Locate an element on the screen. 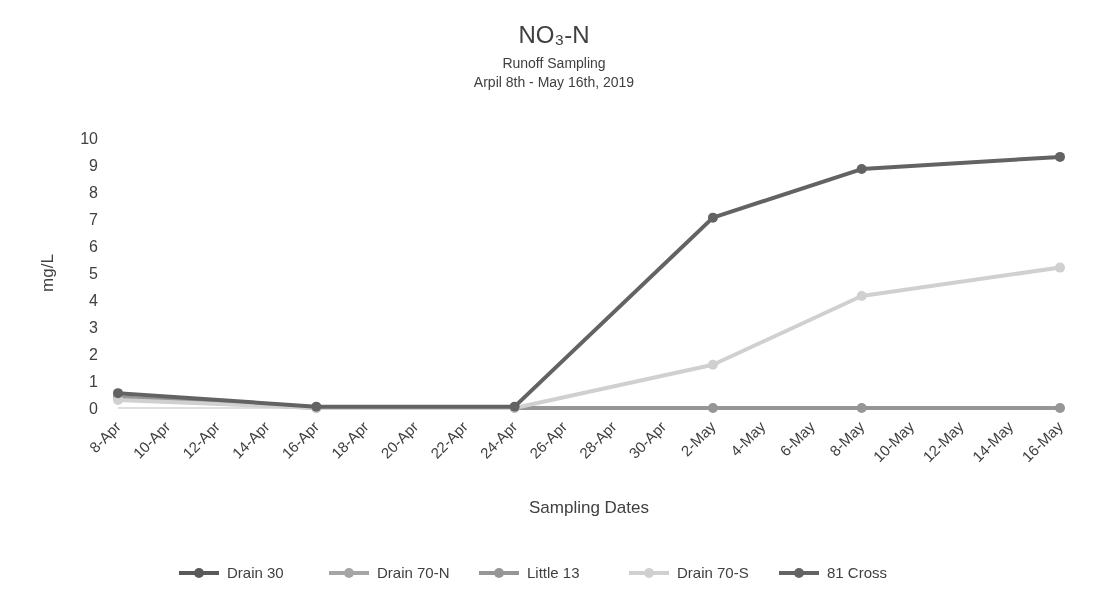 The height and width of the screenshot is (604, 1108). y-tick-label: 7 is located at coordinates (94, 219).